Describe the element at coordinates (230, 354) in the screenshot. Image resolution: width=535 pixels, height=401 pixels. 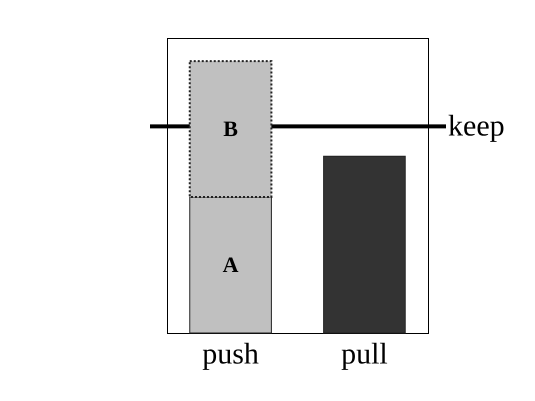
I see `x-tick-label: push` at that location.